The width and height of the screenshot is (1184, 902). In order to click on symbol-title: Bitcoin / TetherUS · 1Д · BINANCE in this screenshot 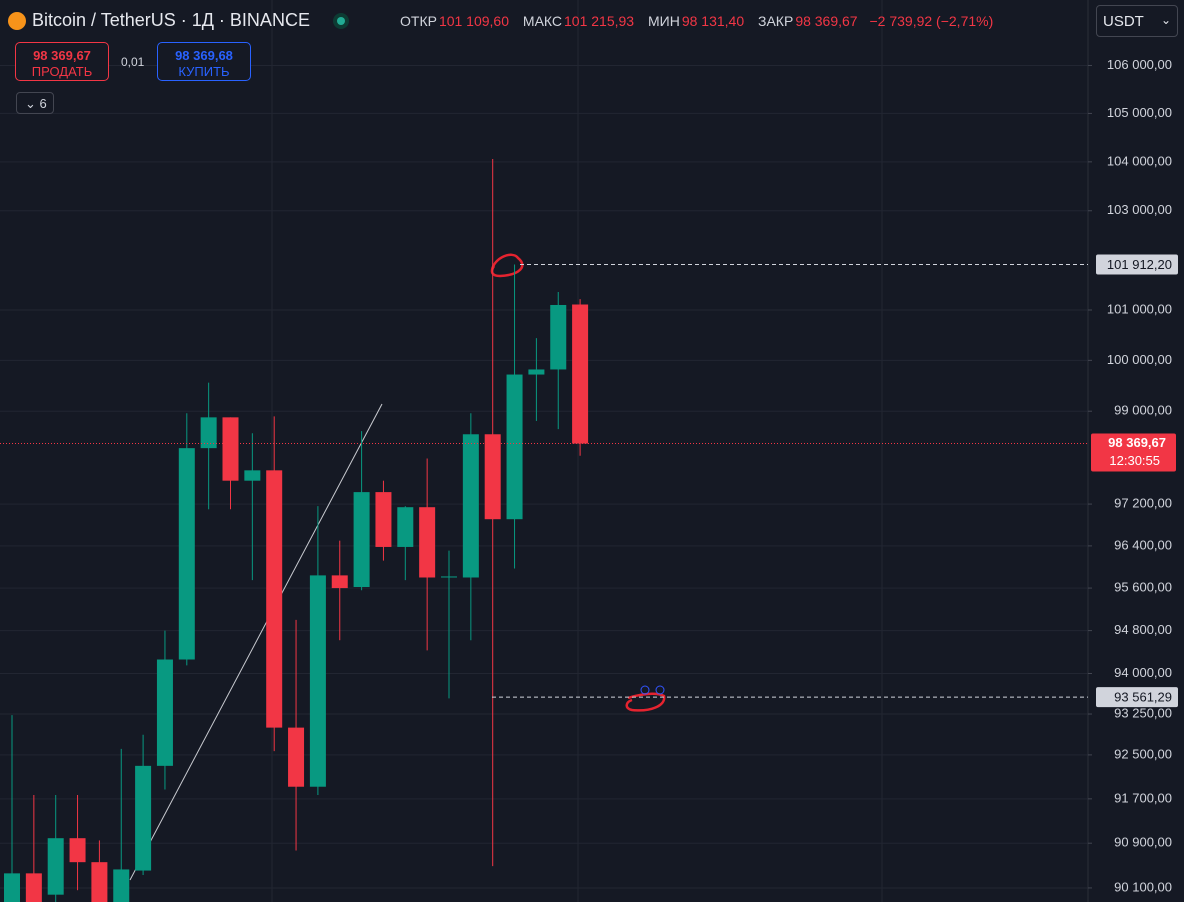, I will do `click(171, 20)`.